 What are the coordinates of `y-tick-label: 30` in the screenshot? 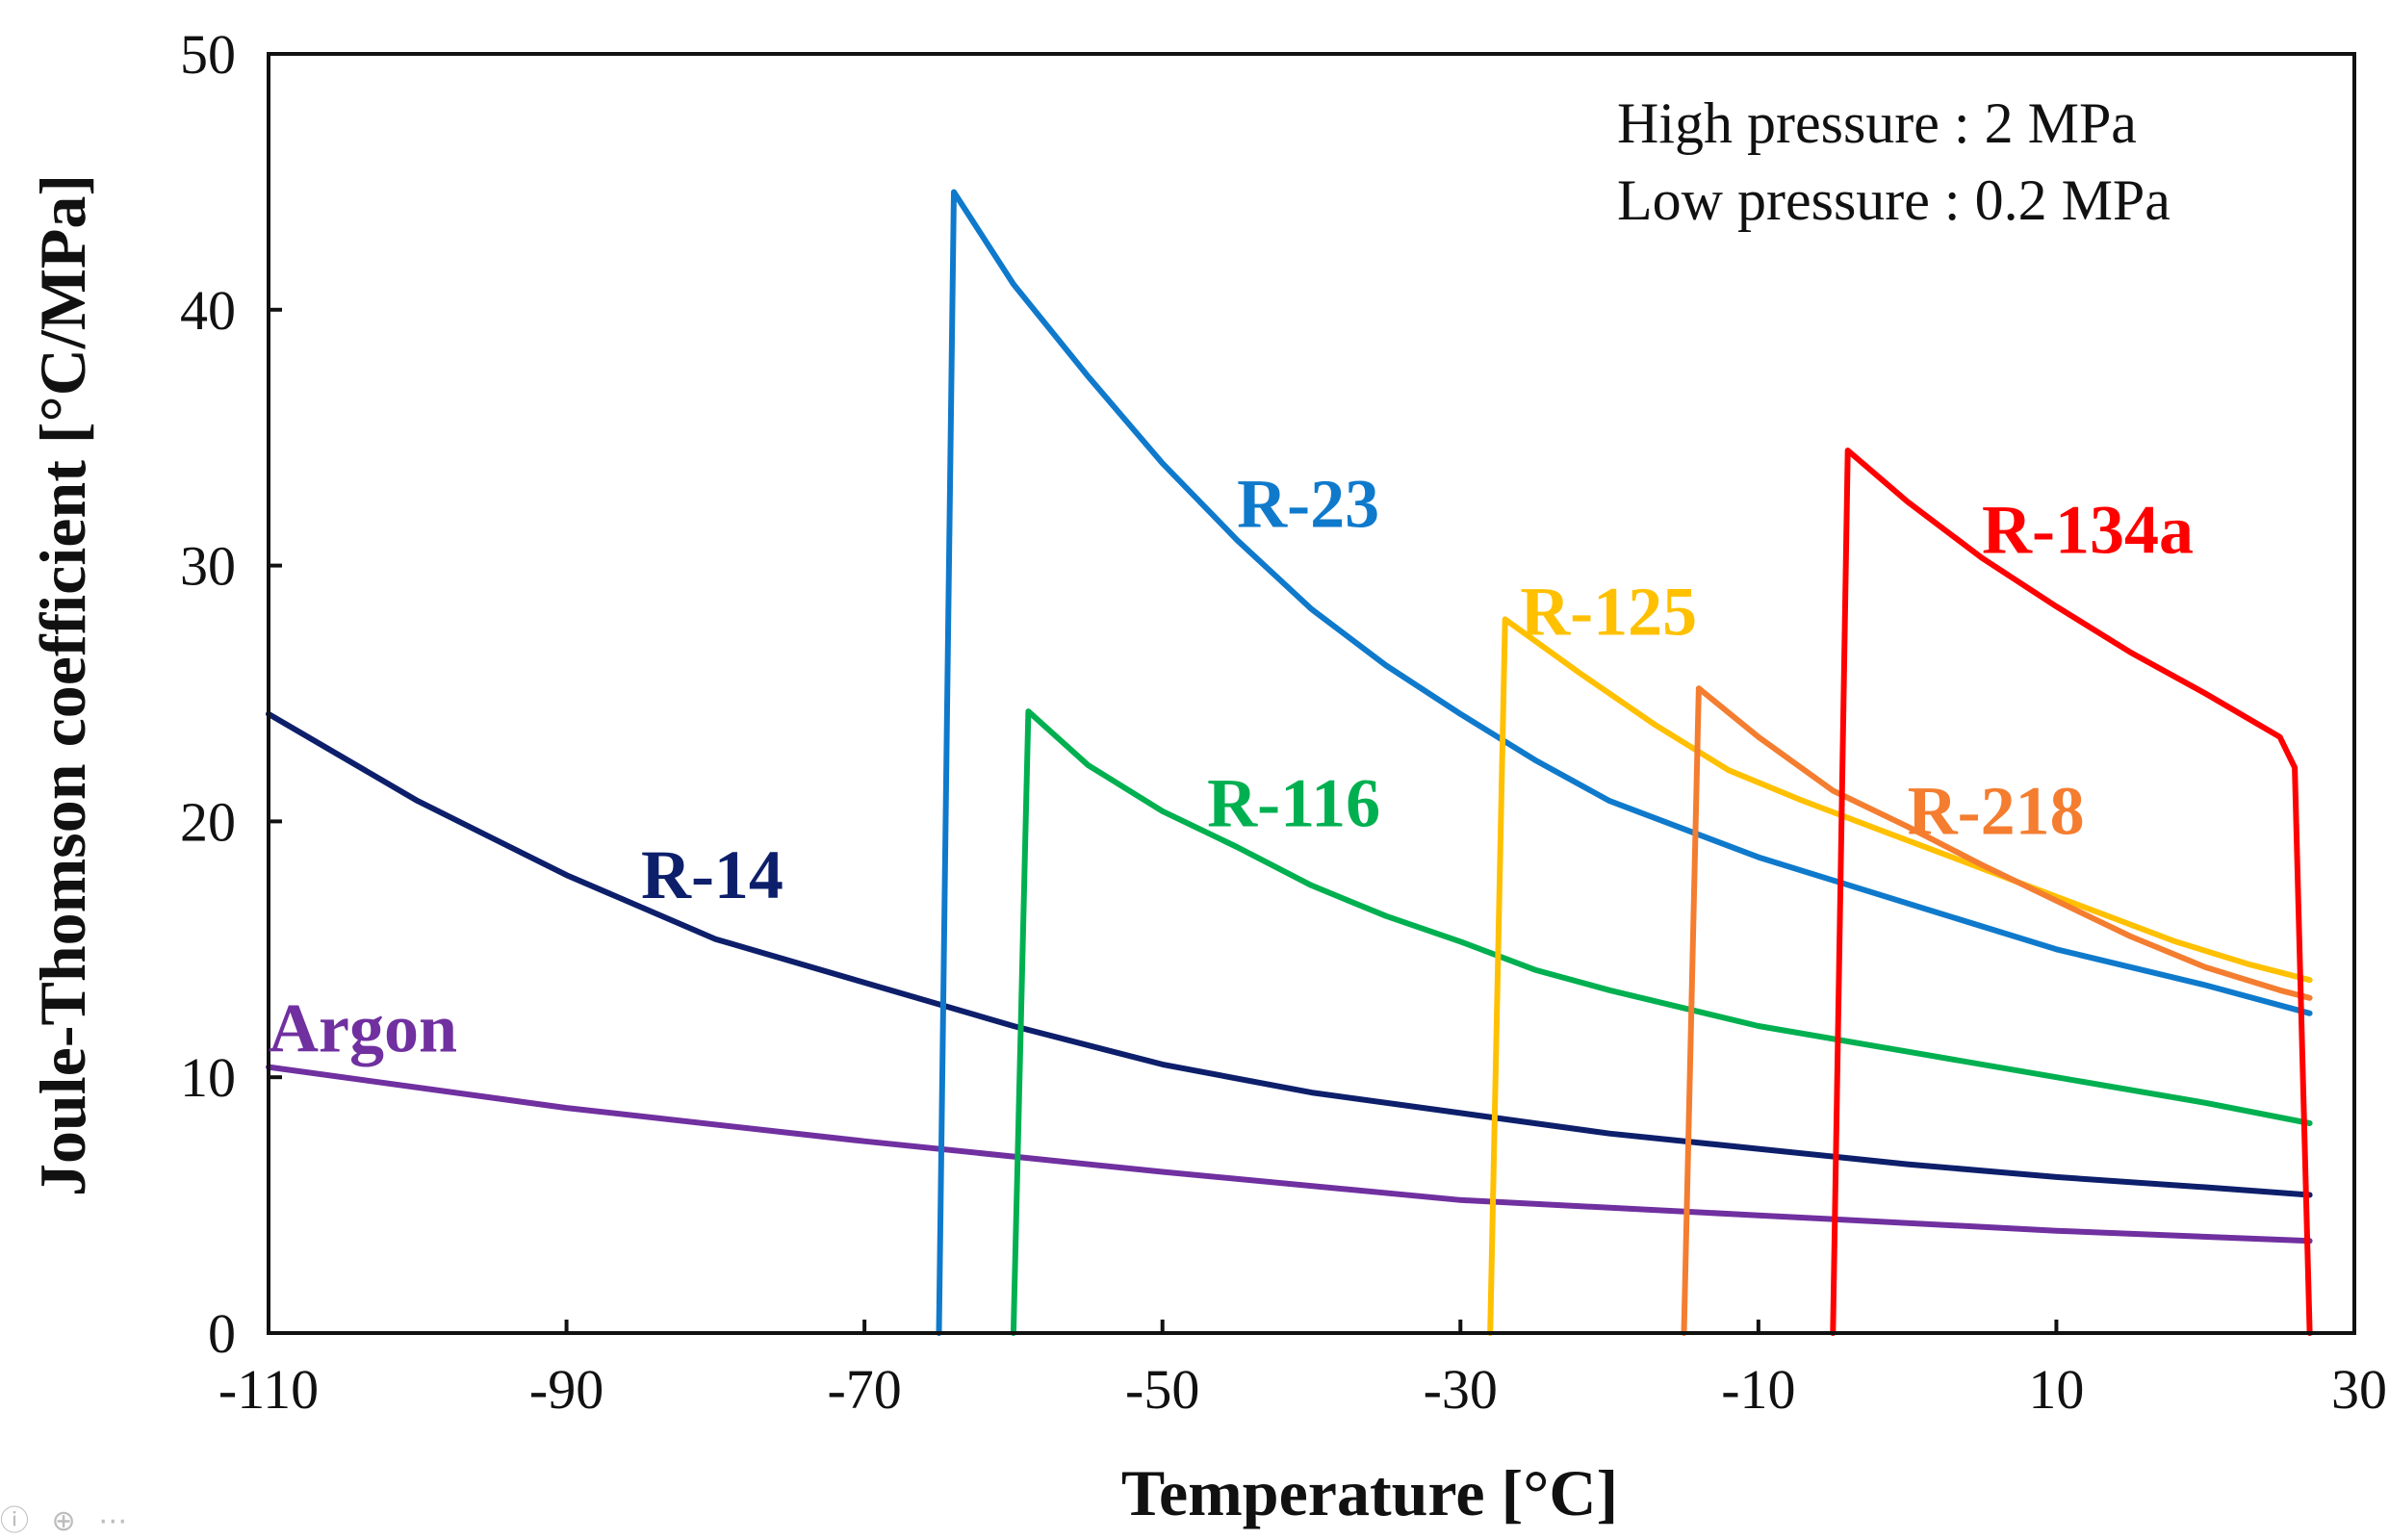 It's located at (208, 566).